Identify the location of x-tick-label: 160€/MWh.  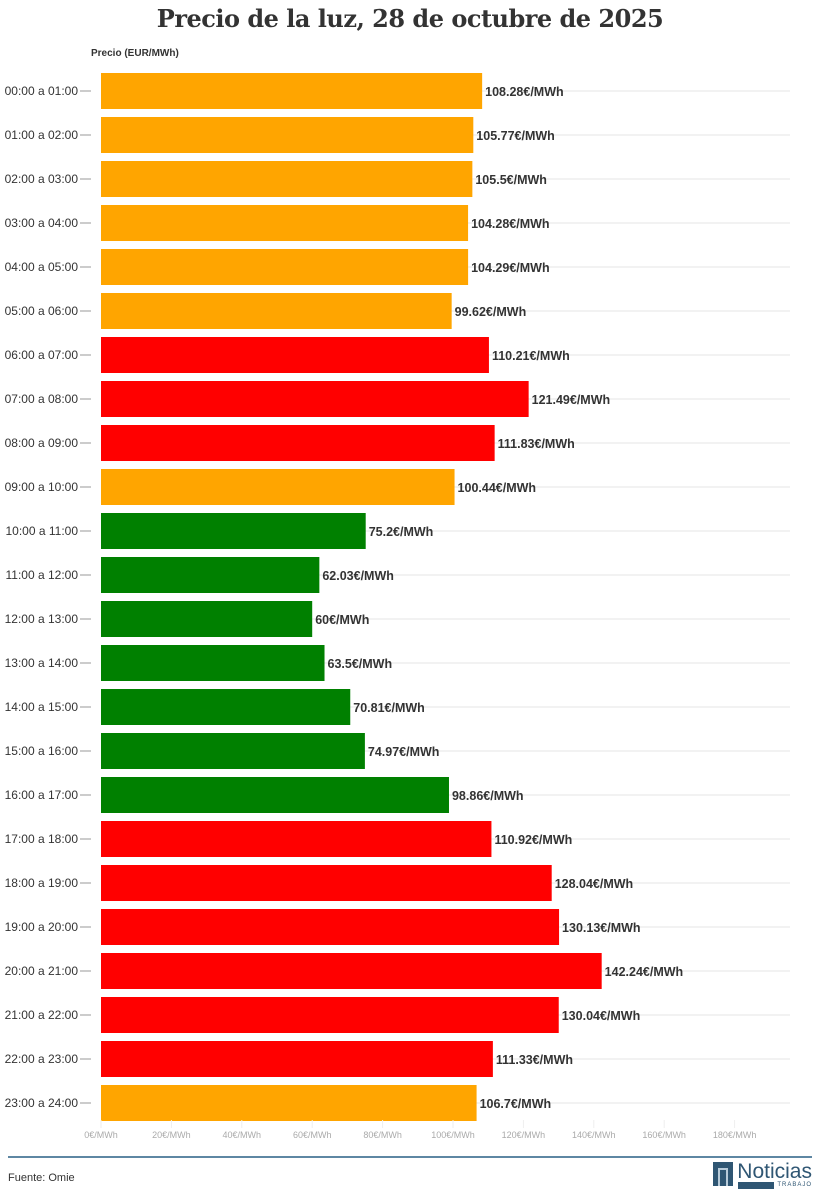
(664, 1135).